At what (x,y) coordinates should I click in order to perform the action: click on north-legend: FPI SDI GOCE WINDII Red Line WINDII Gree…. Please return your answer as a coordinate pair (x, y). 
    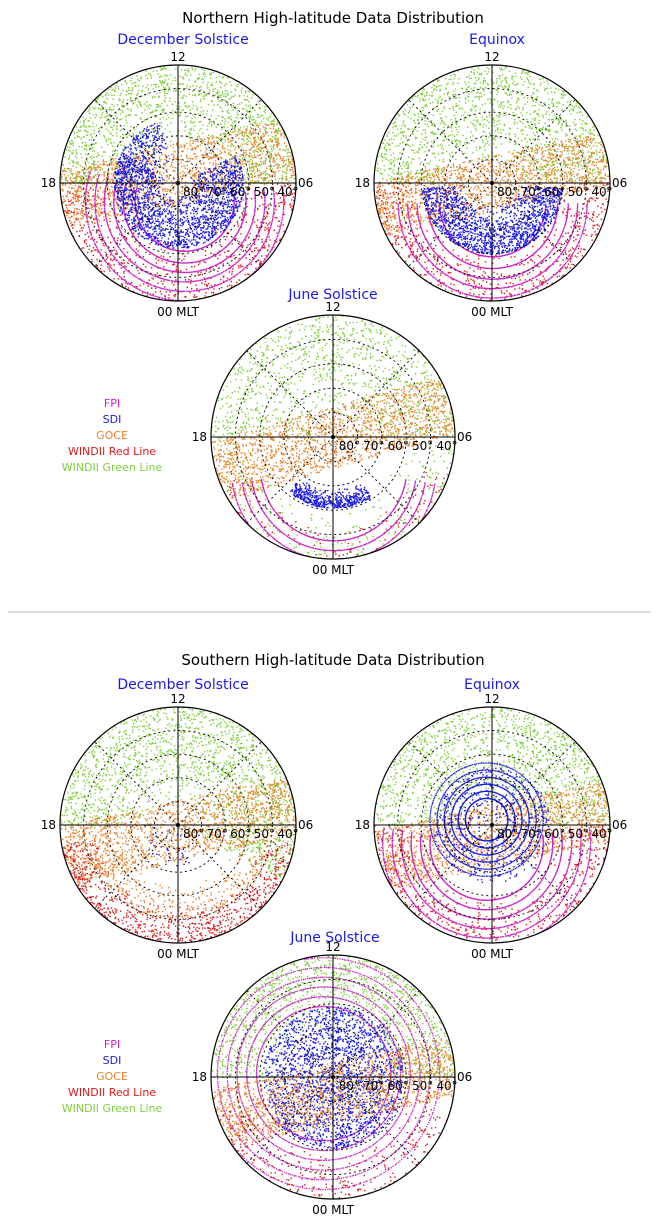
    Looking at the image, I should click on (112, 435).